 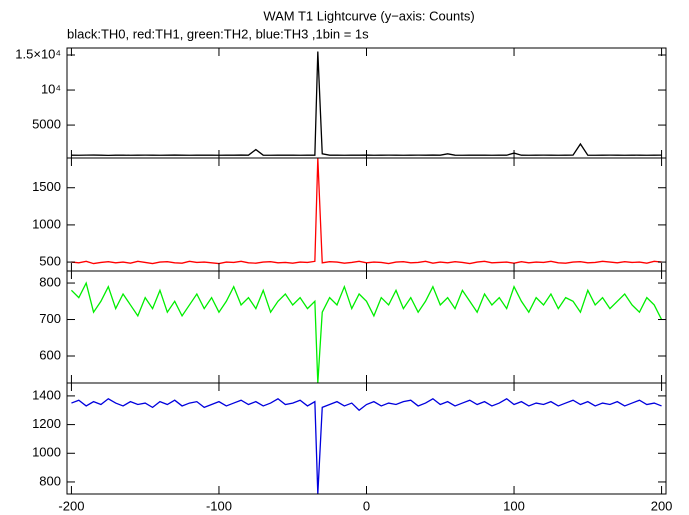 What do you see at coordinates (514, 505) in the screenshot?
I see `x-tick-label: 100` at bounding box center [514, 505].